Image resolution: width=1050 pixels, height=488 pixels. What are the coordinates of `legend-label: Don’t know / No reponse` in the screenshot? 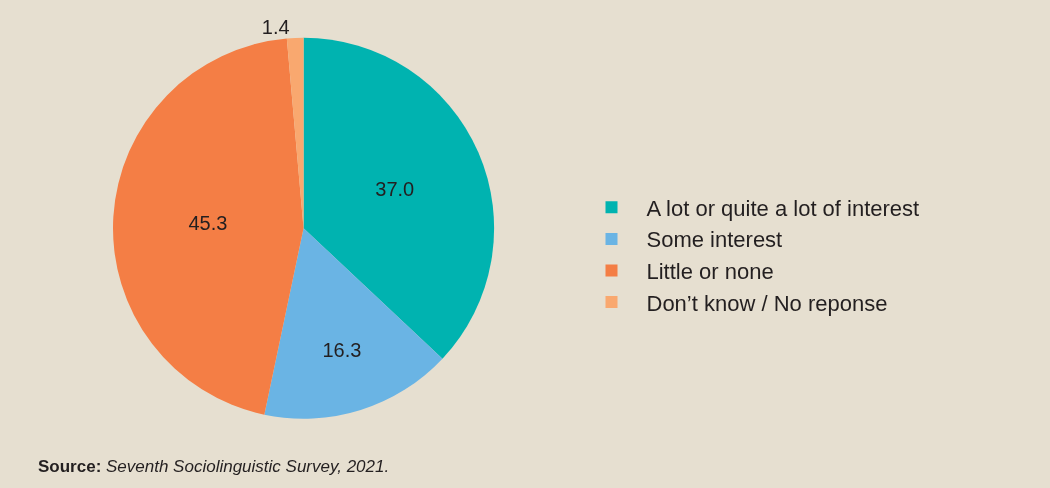 It's located at (767, 303).